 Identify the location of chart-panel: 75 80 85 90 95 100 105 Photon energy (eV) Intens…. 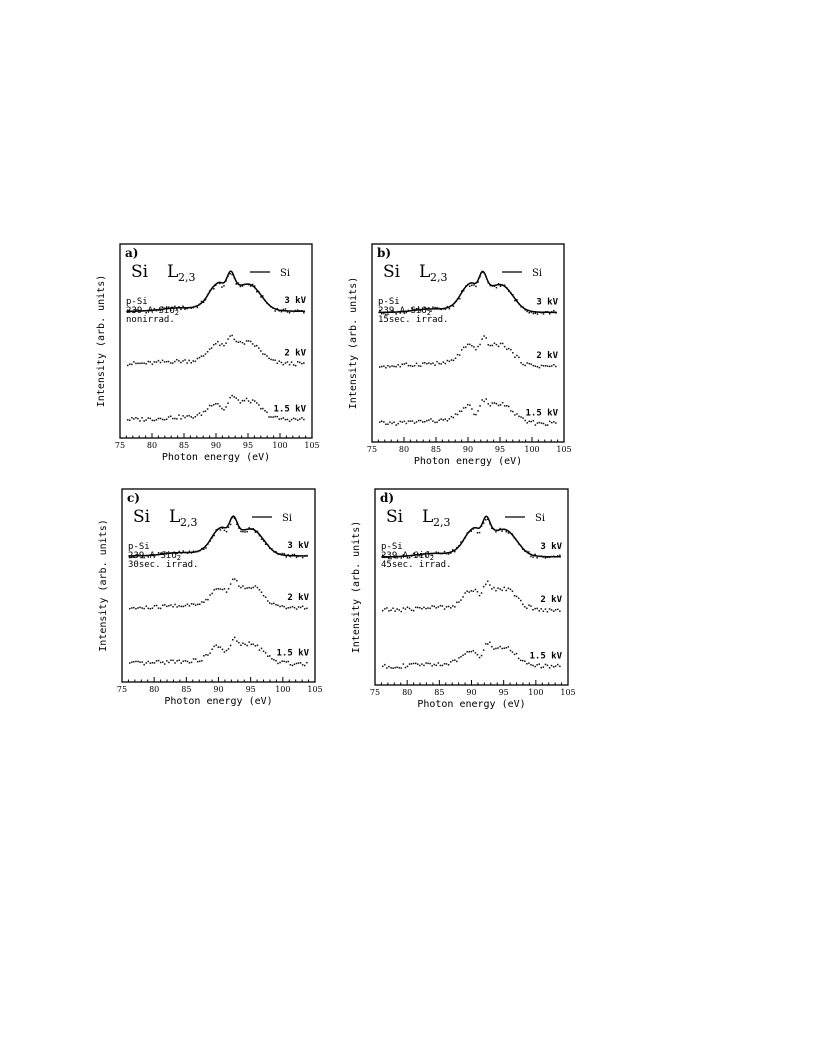
(210, 597).